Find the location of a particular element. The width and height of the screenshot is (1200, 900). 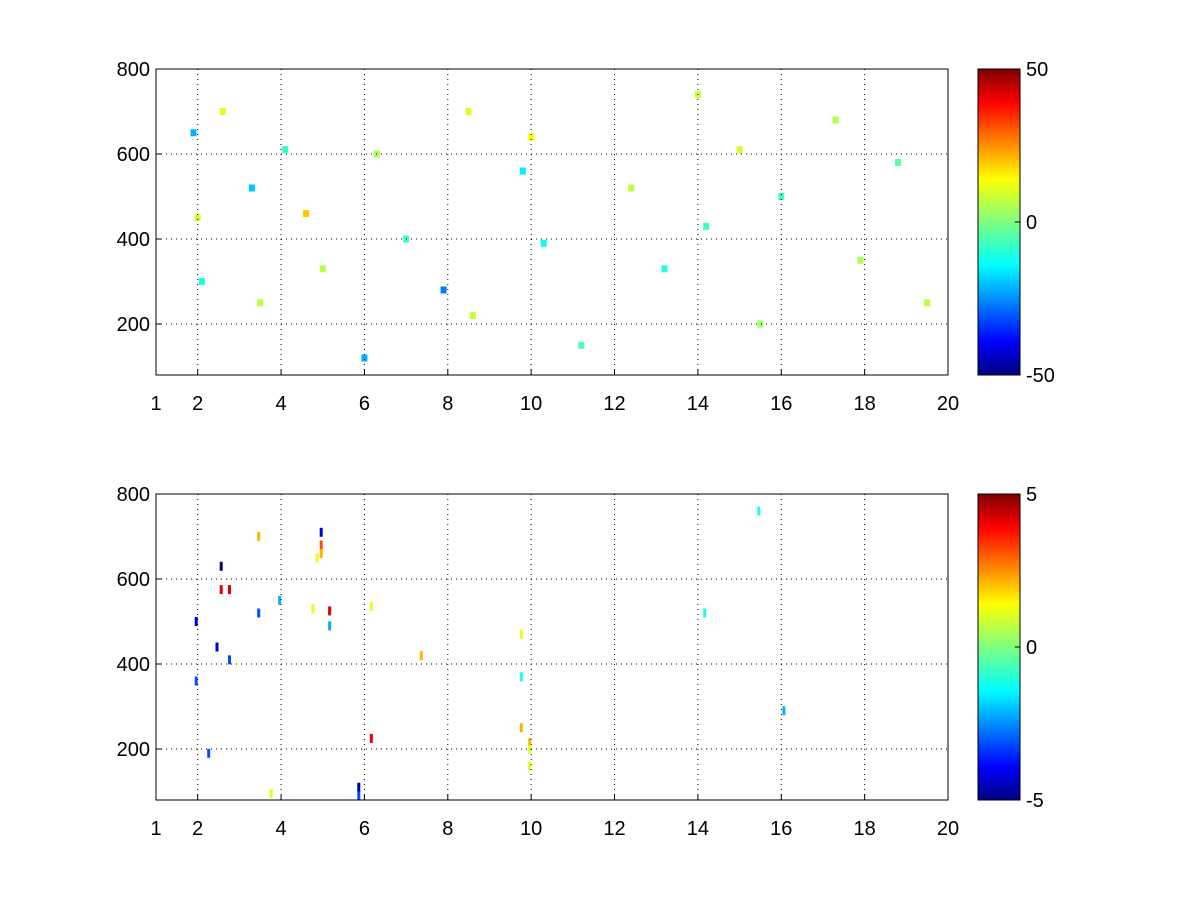

x-tick-label: 18 is located at coordinates (865, 404).